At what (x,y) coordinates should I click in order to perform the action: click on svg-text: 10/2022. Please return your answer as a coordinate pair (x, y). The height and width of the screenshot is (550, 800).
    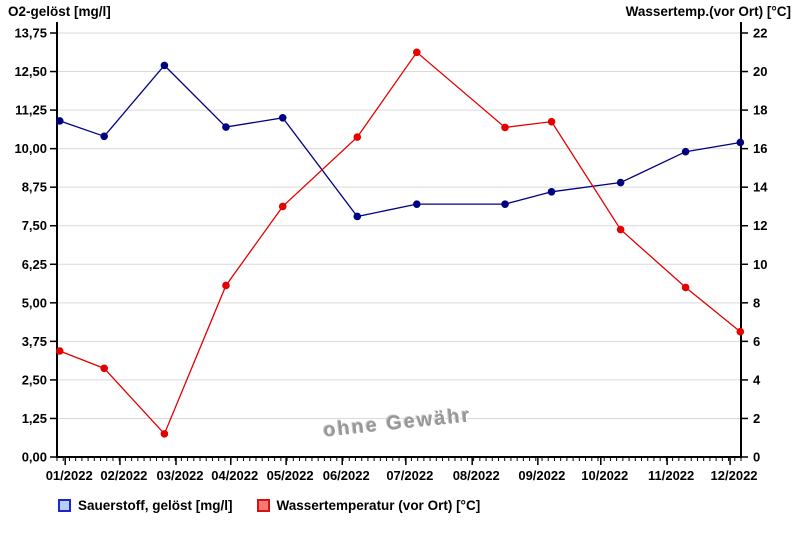
    Looking at the image, I should click on (604, 475).